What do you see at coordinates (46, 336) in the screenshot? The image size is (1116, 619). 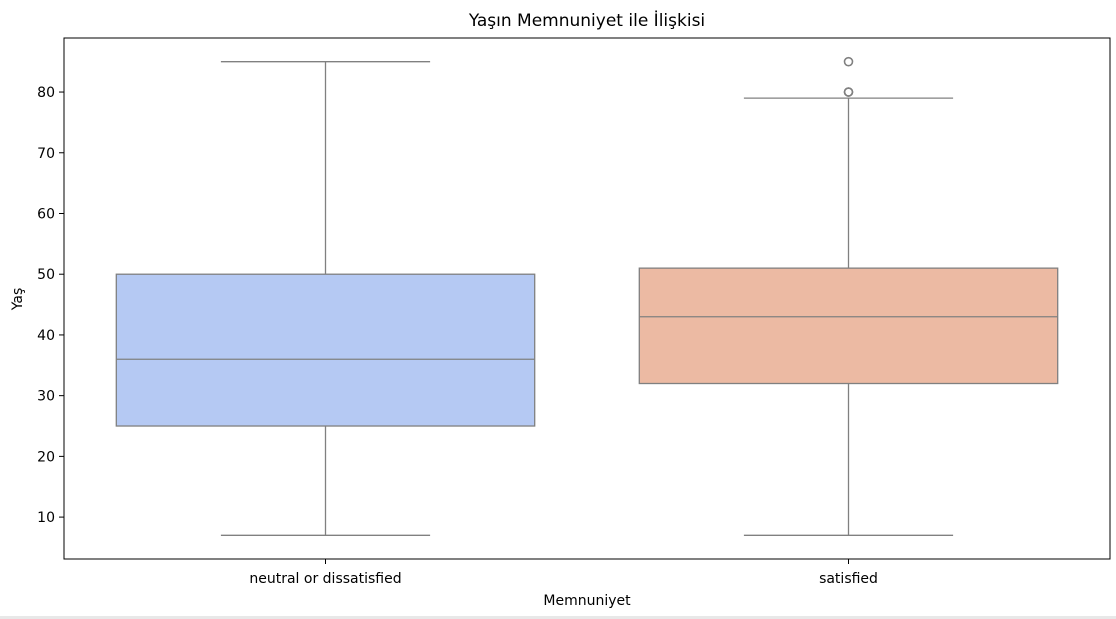 I see `y-tick-label: 40` at bounding box center [46, 336].